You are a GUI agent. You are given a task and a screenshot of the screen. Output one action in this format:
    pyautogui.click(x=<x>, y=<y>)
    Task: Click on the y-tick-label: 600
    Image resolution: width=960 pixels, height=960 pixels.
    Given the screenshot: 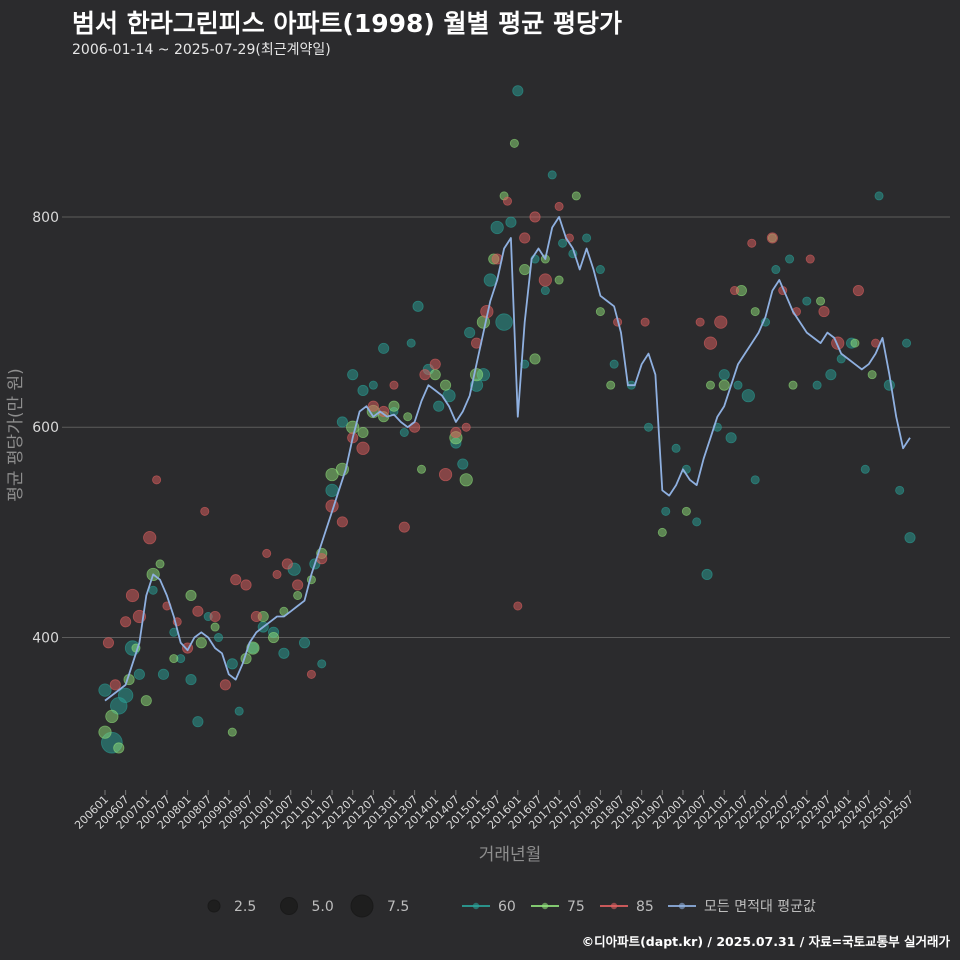 What is the action you would take?
    pyautogui.click(x=45, y=428)
    